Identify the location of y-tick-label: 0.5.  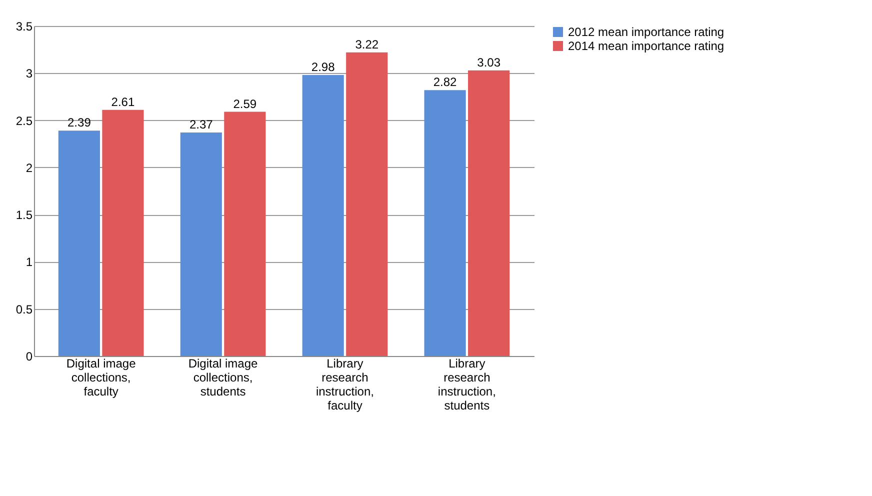
(24, 309).